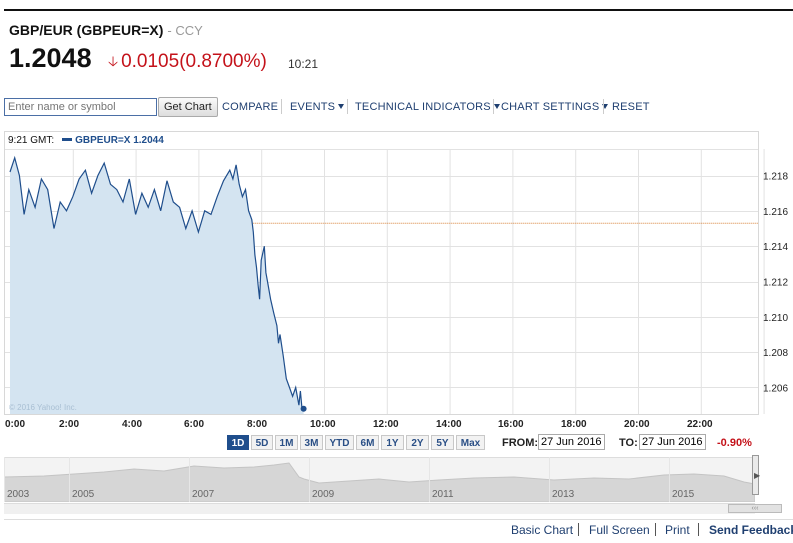 This screenshot has height=543, width=793. What do you see at coordinates (775, 318) in the screenshot?
I see `y-tick-label: 1.210` at bounding box center [775, 318].